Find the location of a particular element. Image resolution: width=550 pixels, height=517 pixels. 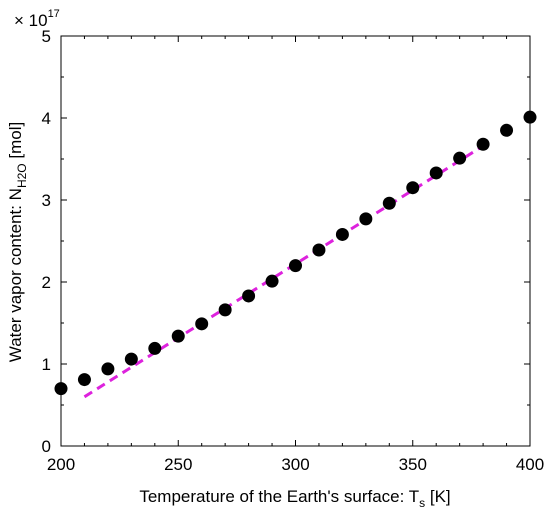

y-tick-label: 5 is located at coordinates (46, 36).